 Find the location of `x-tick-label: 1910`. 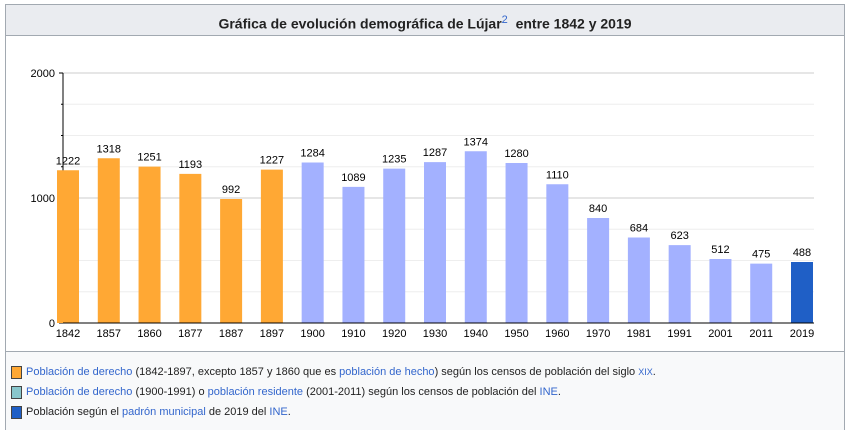

x-tick-label: 1910 is located at coordinates (353, 334).